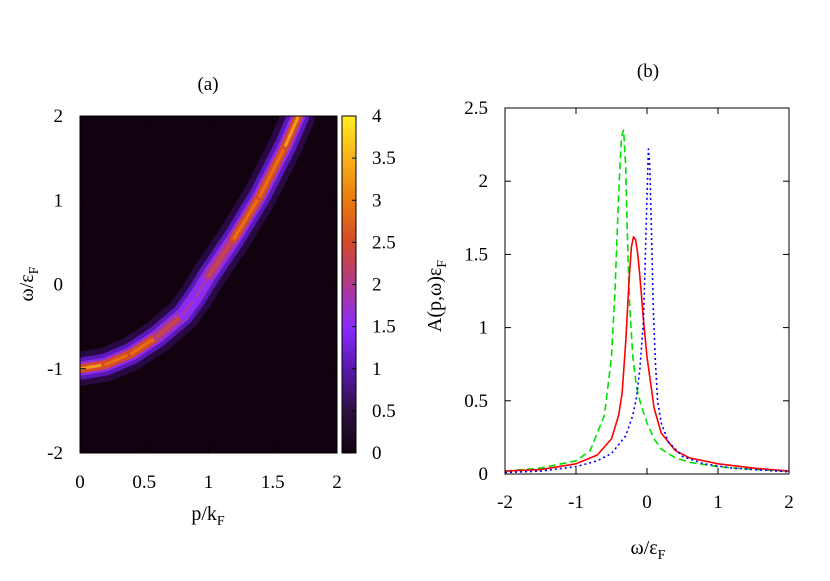 The height and width of the screenshot is (581, 830). I want to click on colorbar-tick-label: 1, so click(377, 369).